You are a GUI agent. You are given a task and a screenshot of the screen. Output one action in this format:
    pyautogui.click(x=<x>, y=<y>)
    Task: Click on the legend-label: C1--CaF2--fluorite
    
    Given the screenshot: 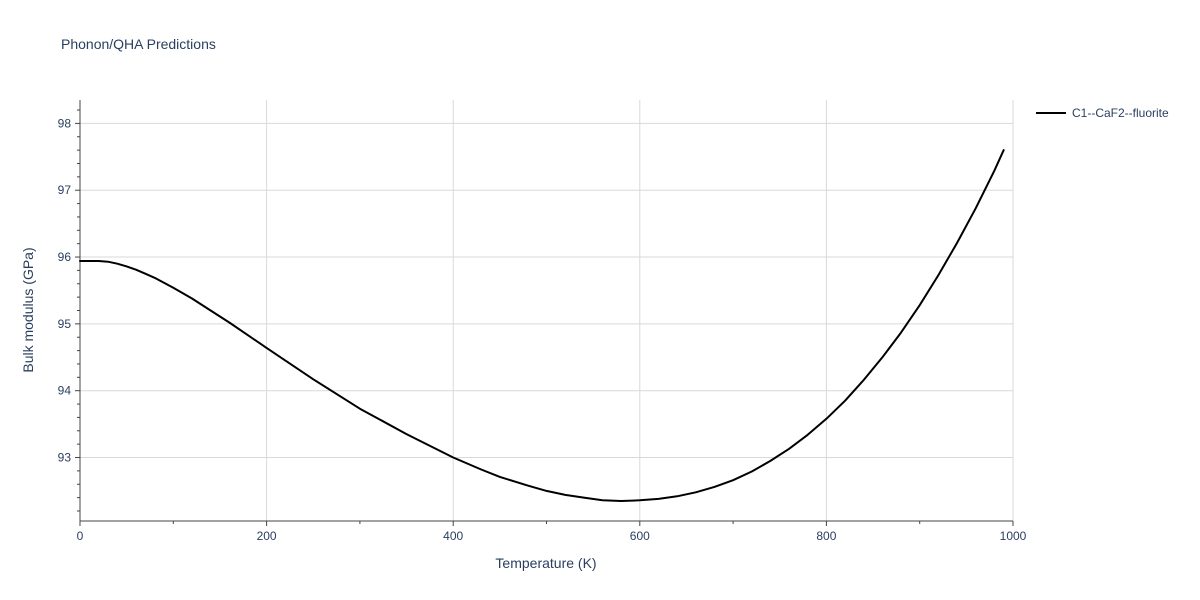 What is the action you would take?
    pyautogui.click(x=1120, y=113)
    